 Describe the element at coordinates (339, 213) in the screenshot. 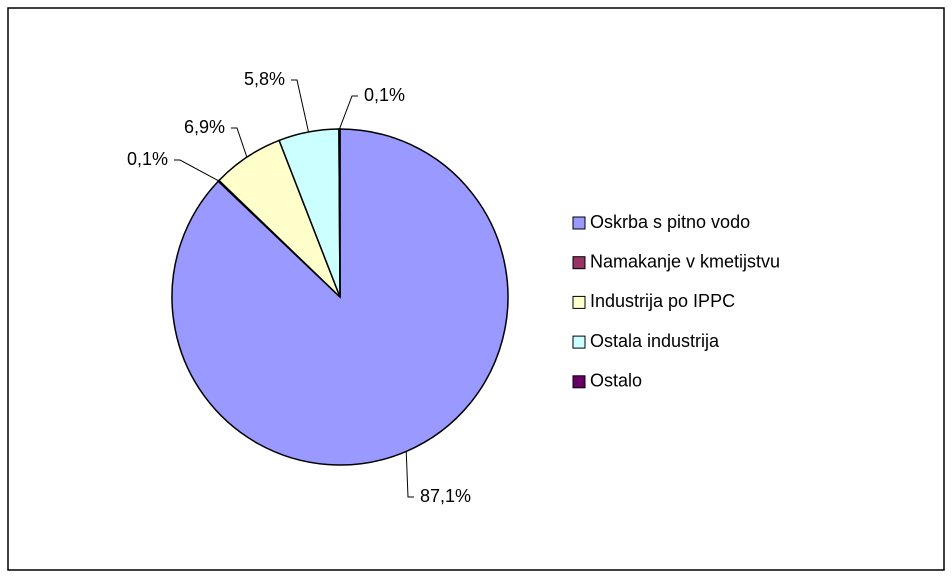

I see `pie-slice` at that location.